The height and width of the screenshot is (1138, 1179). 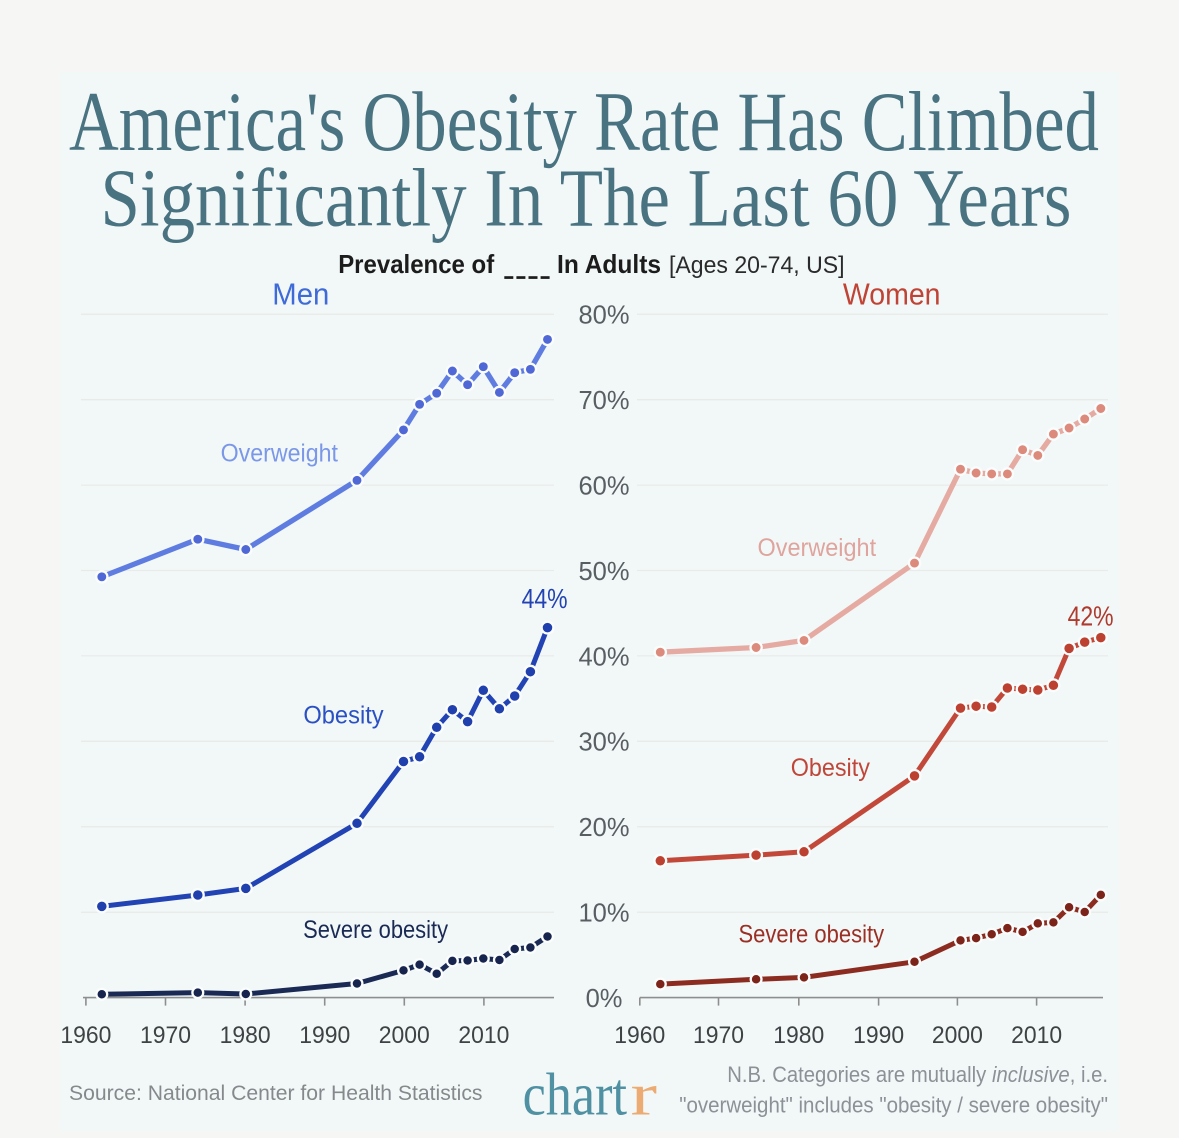 I want to click on svg-text: Women, so click(x=892, y=294).